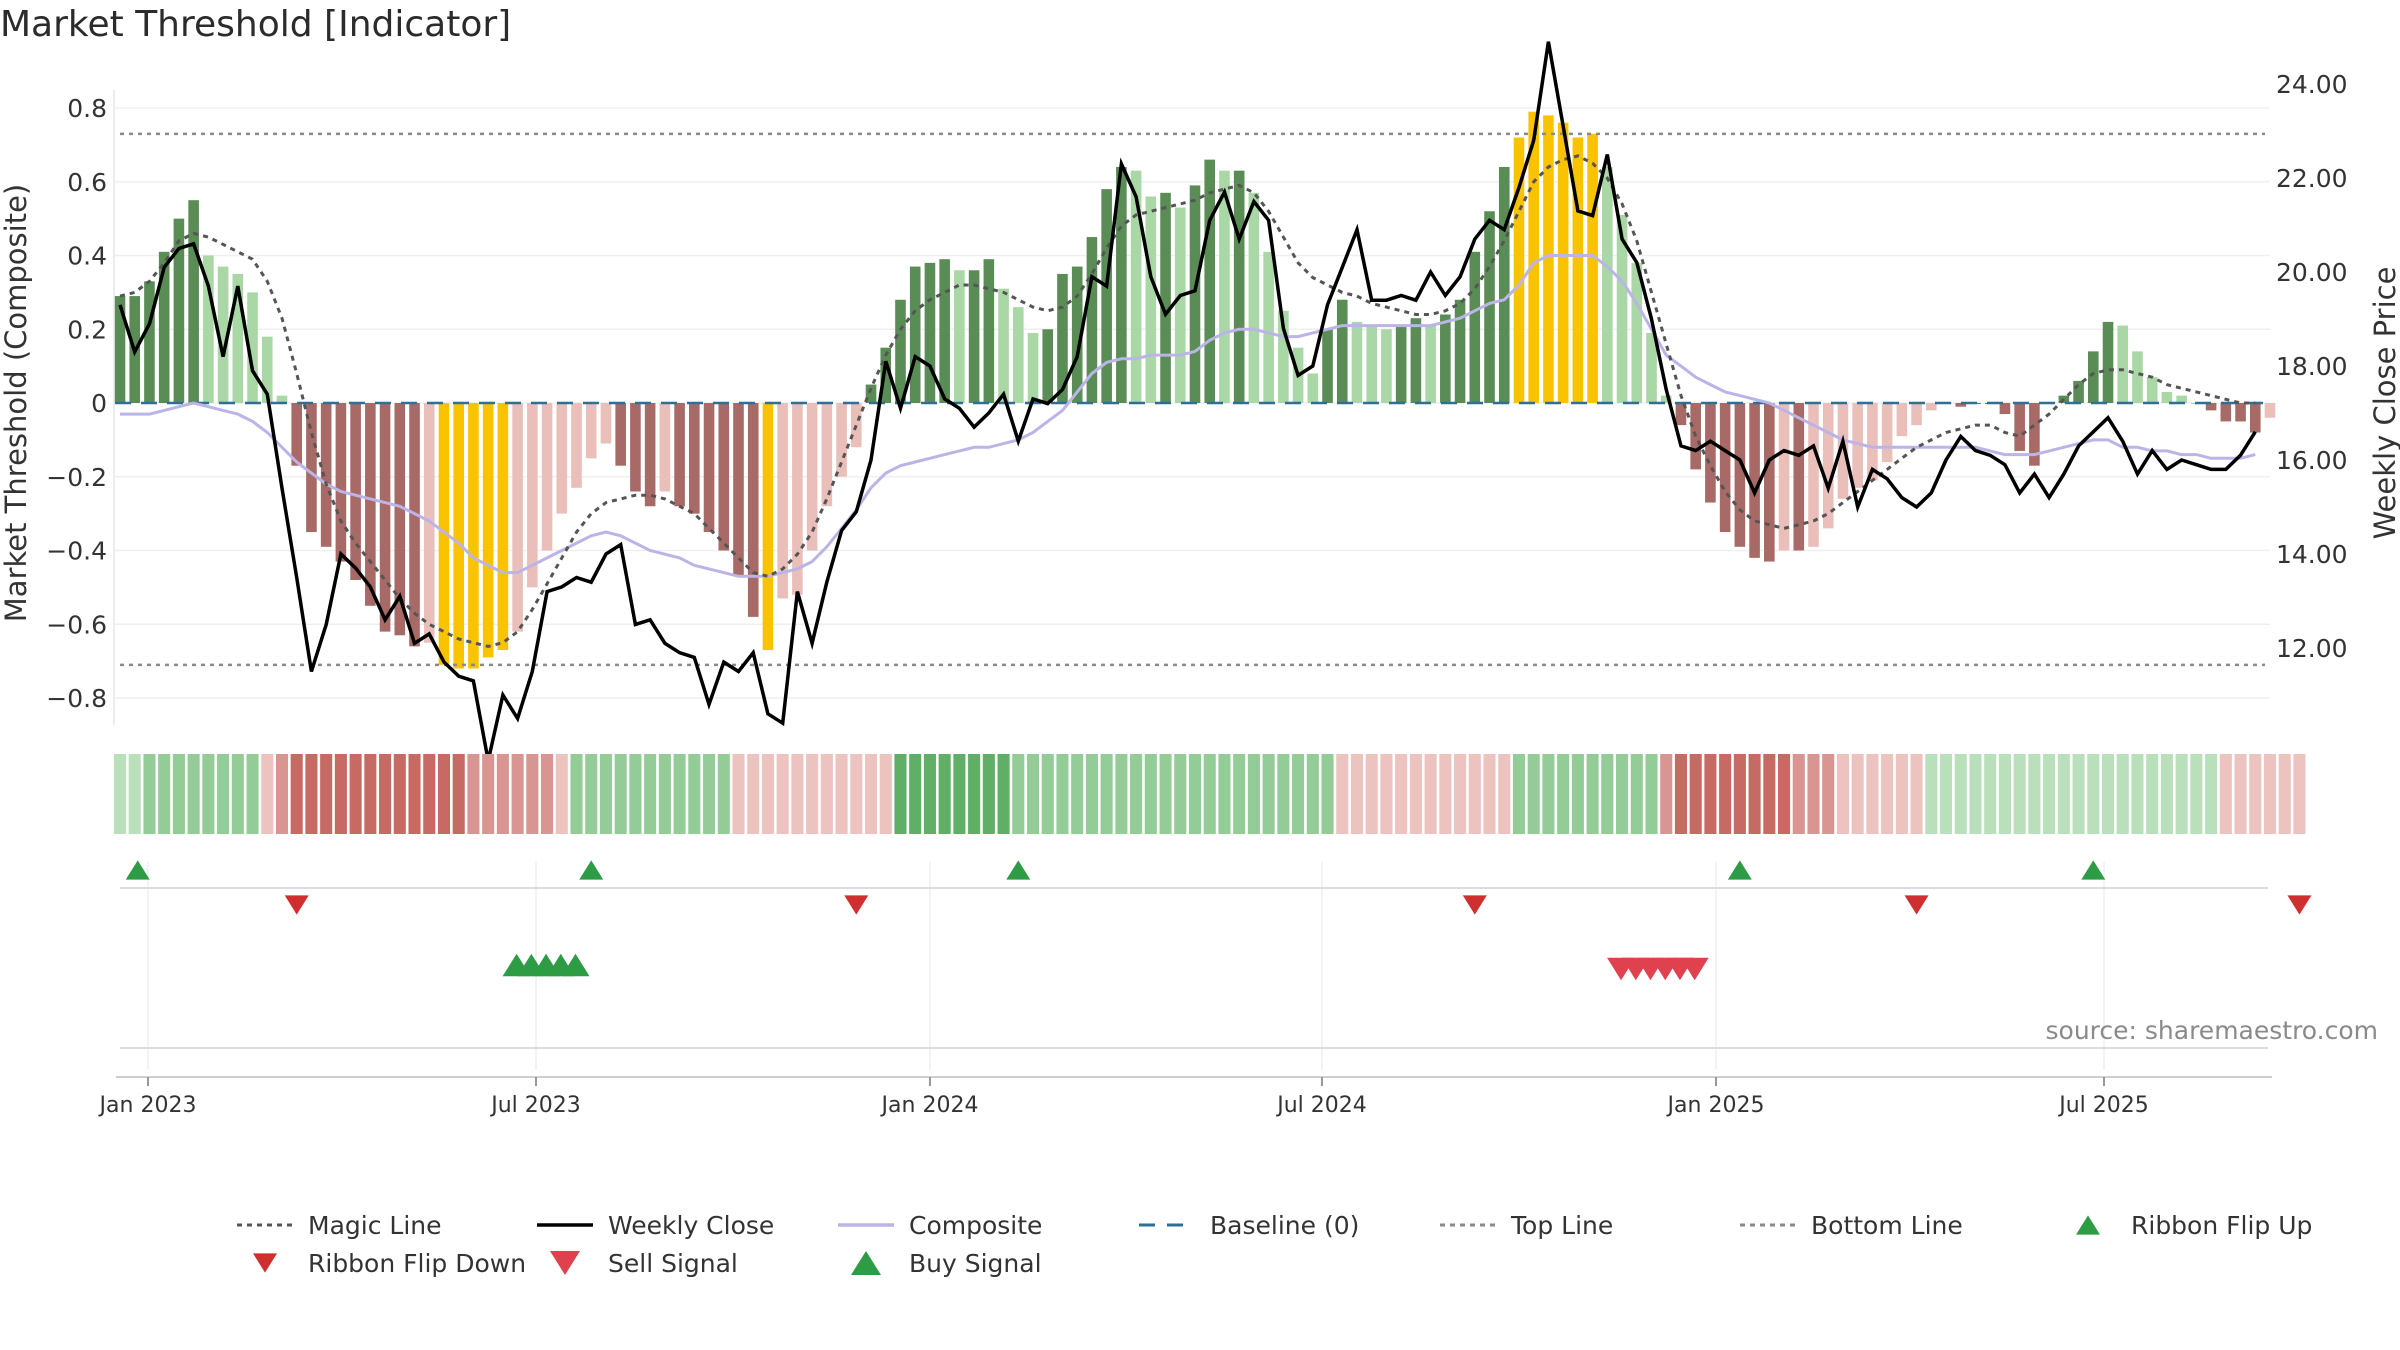  I want to click on legend-item: Sell Signal, so click(644, 1263).